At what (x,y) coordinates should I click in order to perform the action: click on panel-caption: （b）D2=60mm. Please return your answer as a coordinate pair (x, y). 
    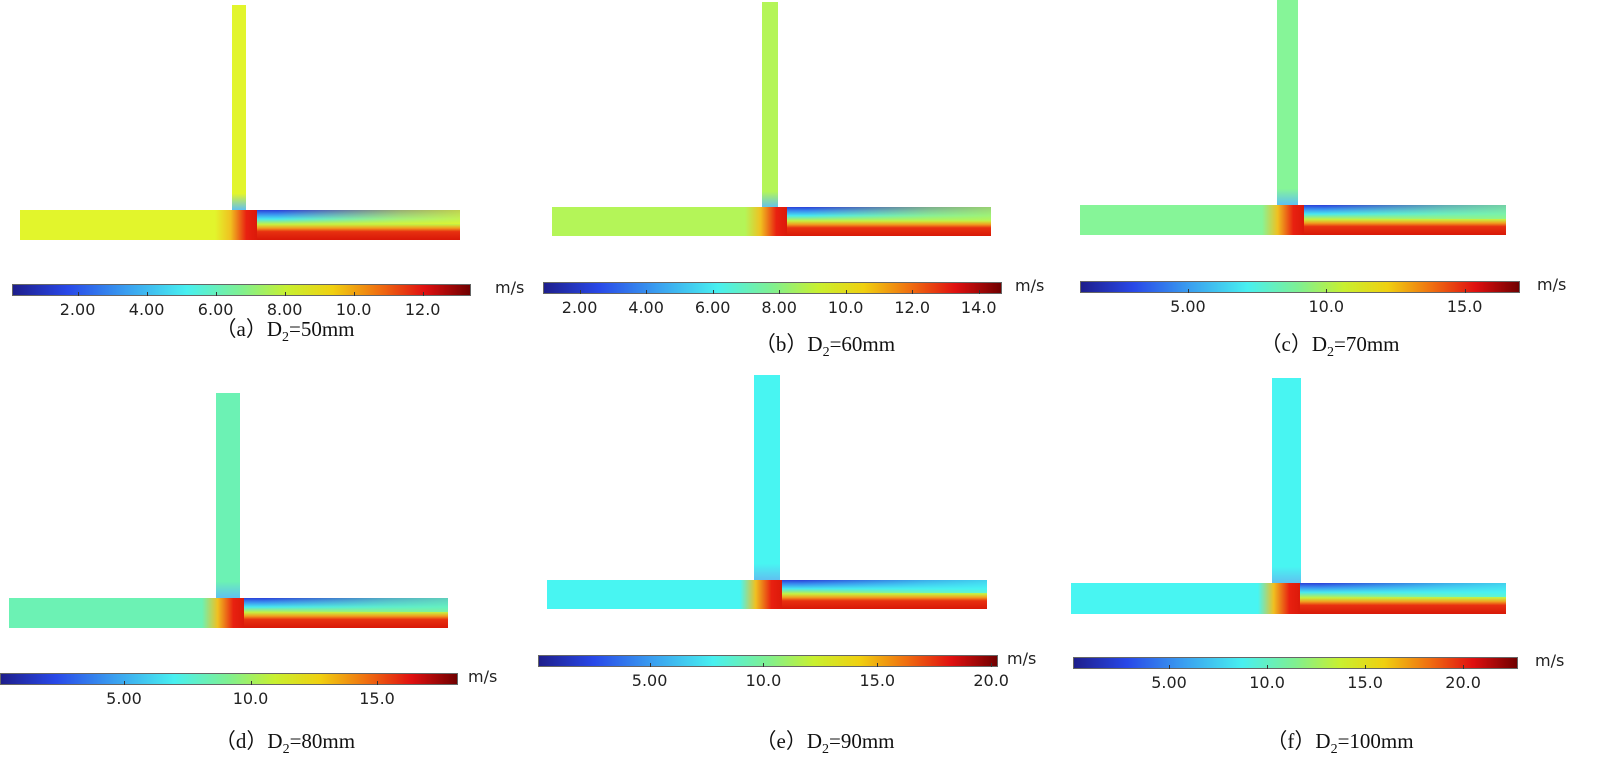
    Looking at the image, I should click on (825, 344).